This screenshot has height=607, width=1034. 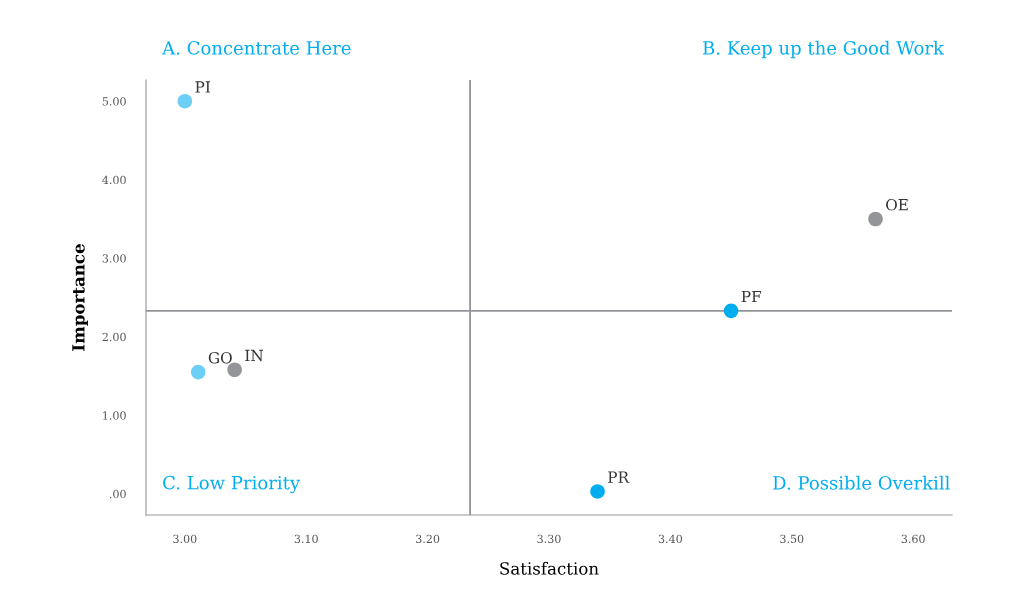 I want to click on x-tick-label: 3.00, so click(x=185, y=539).